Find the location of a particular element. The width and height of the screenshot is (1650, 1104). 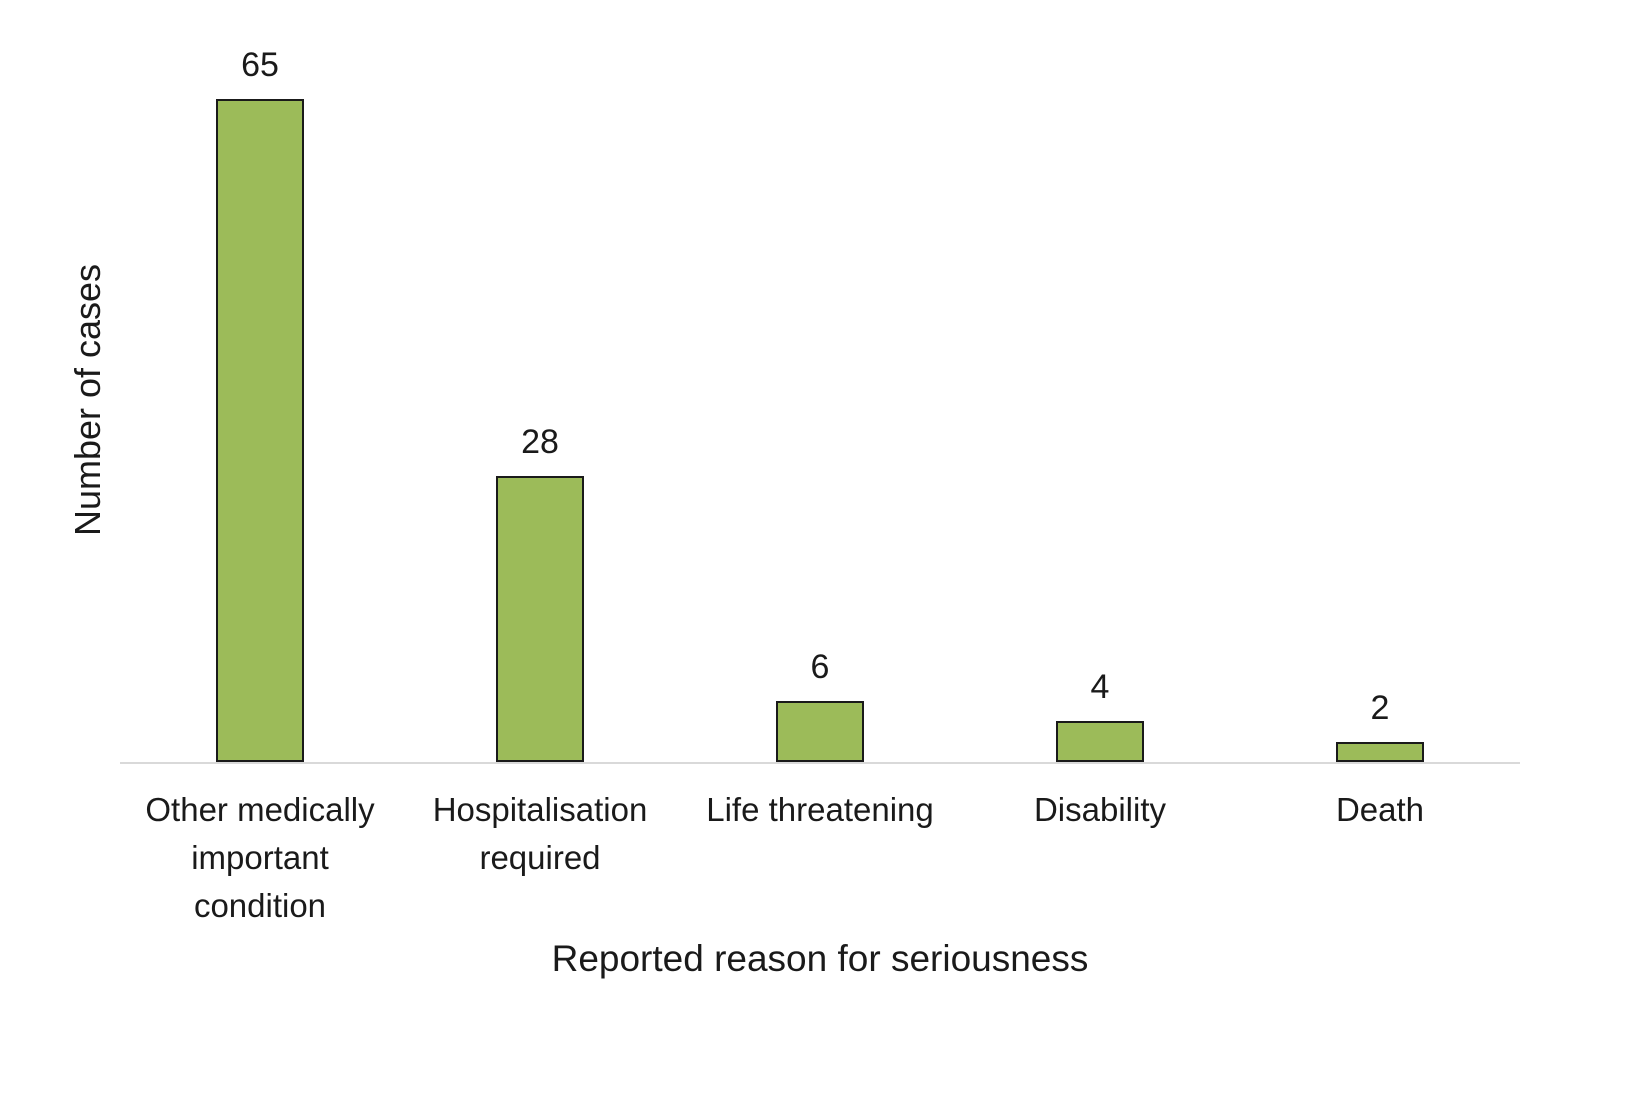

bar-group: 4 is located at coordinates (1100, 715).